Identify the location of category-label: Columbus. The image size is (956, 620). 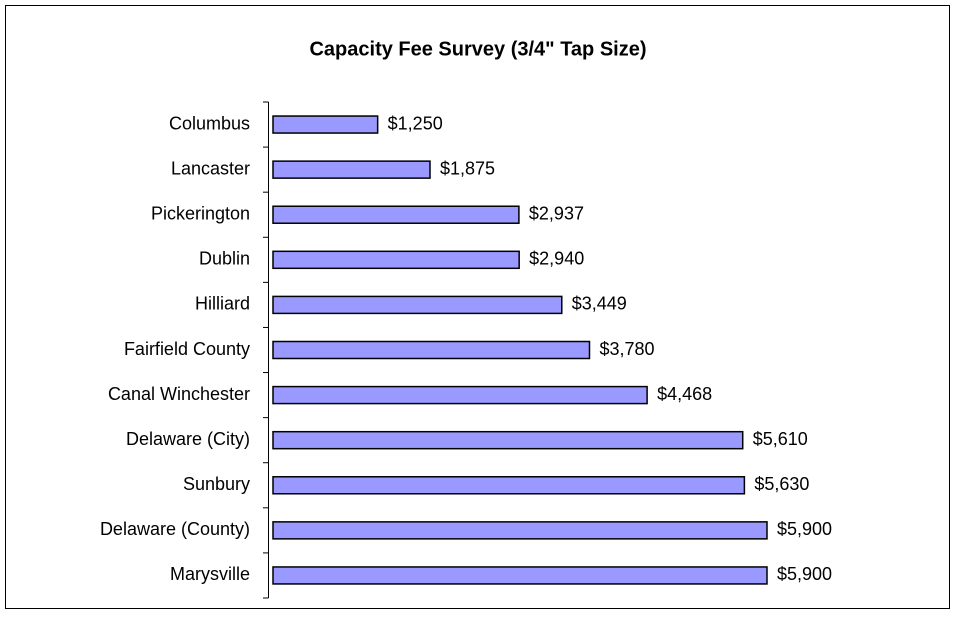
(209, 123).